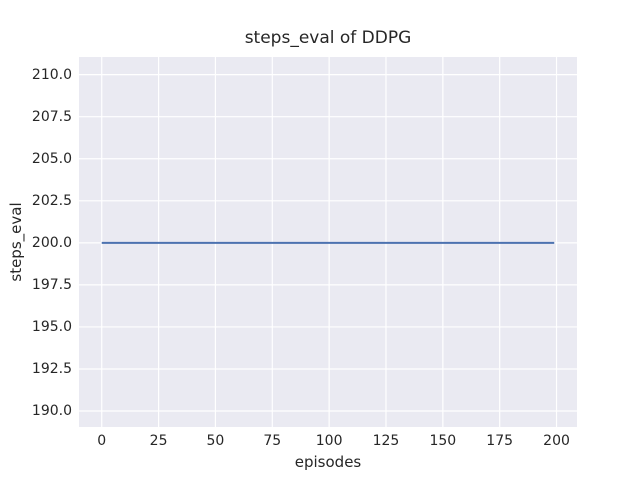 The image size is (640, 480). What do you see at coordinates (272, 441) in the screenshot?
I see `x-tick-label: 75` at bounding box center [272, 441].